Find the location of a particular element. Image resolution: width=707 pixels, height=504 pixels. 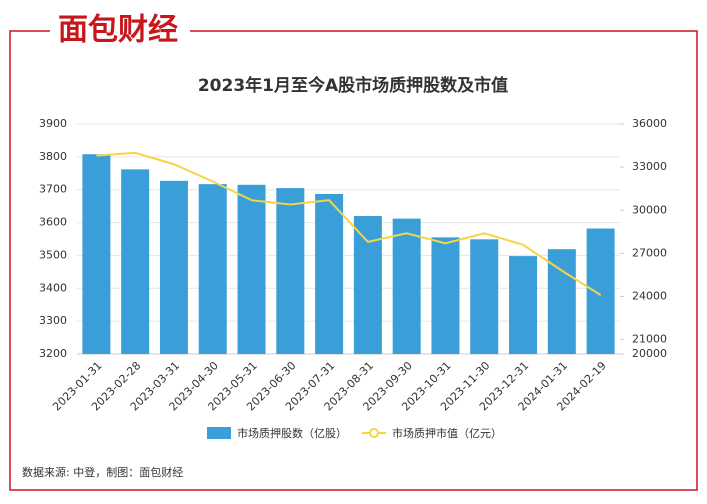

y-tick-label: 3400 is located at coordinates (53, 287).